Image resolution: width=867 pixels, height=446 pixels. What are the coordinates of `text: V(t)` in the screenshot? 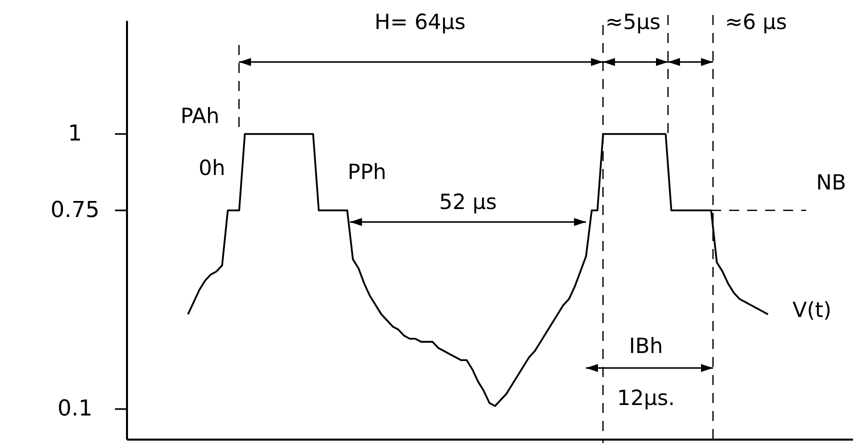 It's located at (812, 310).